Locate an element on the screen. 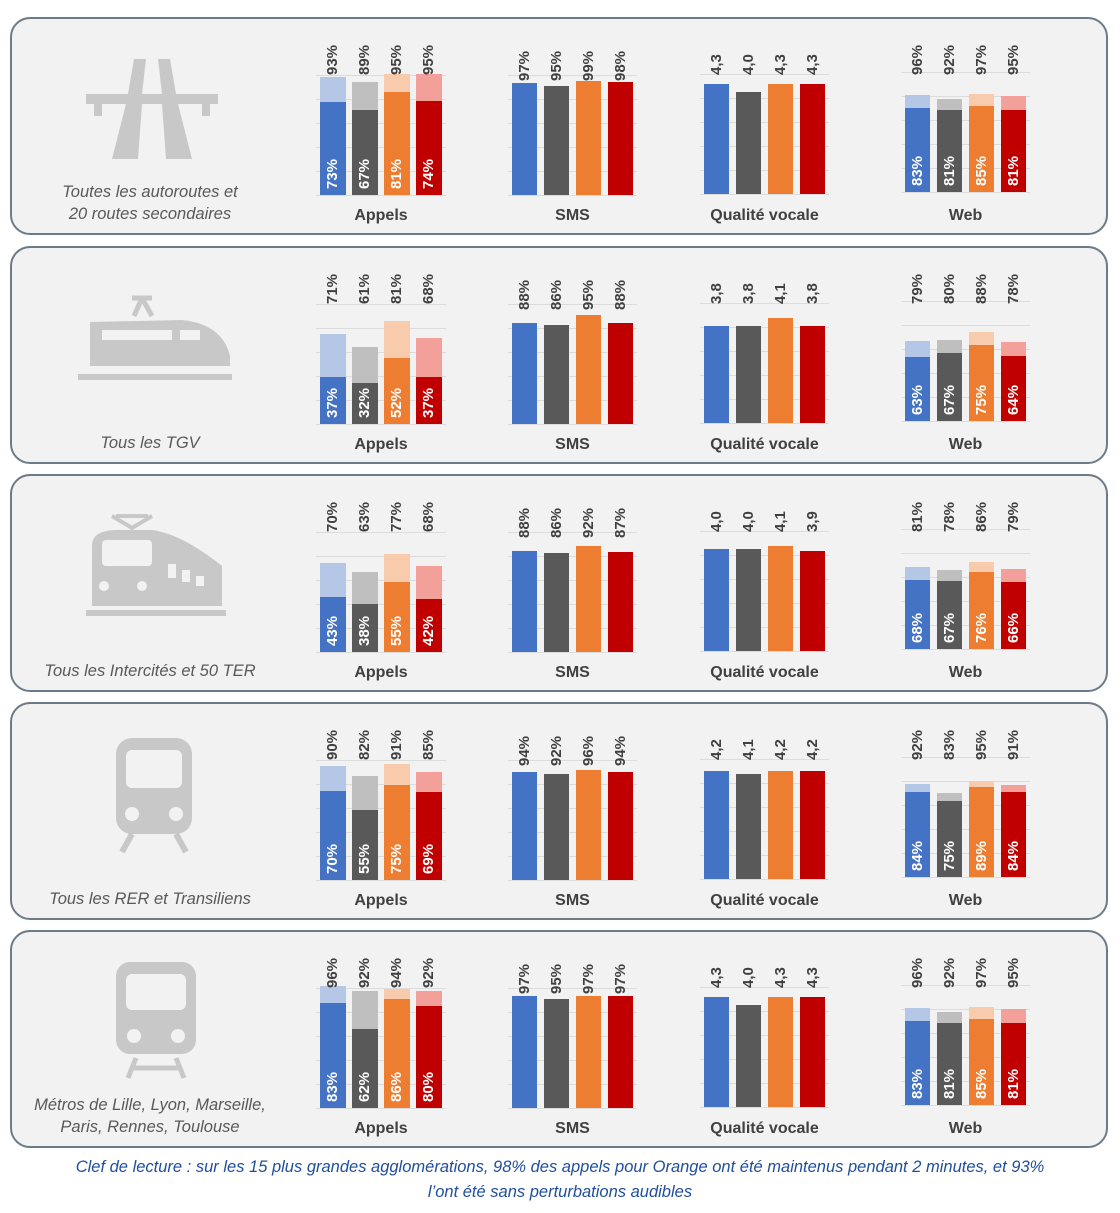 This screenshot has width=1120, height=1213. appels-clean-value-label: 55% is located at coordinates (364, 858).